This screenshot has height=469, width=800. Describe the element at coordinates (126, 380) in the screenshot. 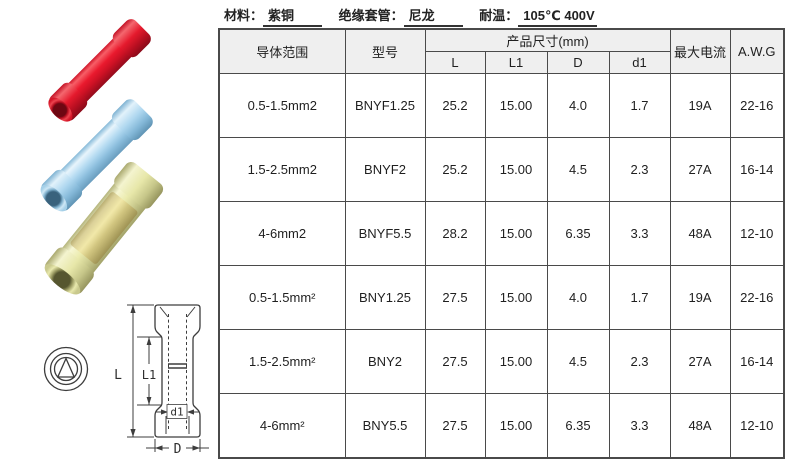

I see `dimension-diagram: L L1 d1 D` at that location.